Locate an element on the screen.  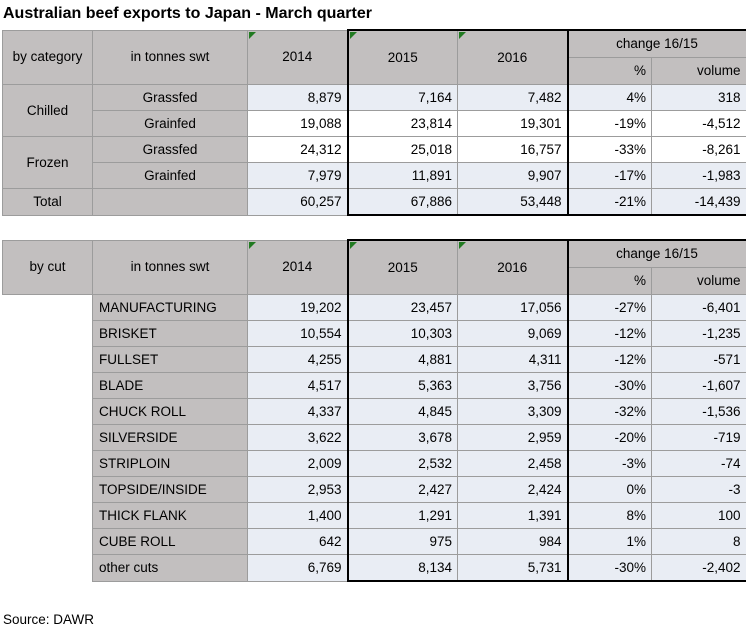
header-2016: 2016 is located at coordinates (513, 57).